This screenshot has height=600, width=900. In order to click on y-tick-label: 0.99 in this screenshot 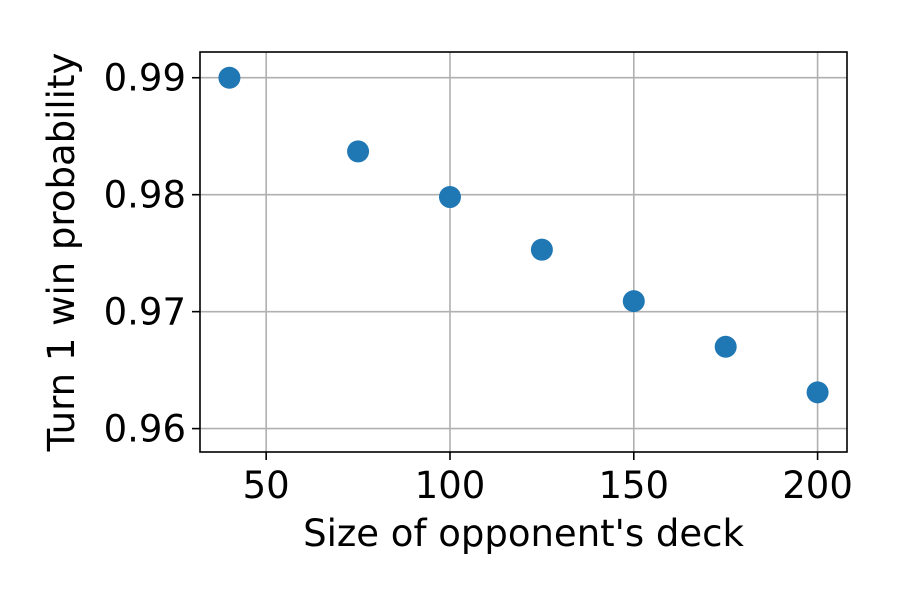, I will do `click(145, 78)`.